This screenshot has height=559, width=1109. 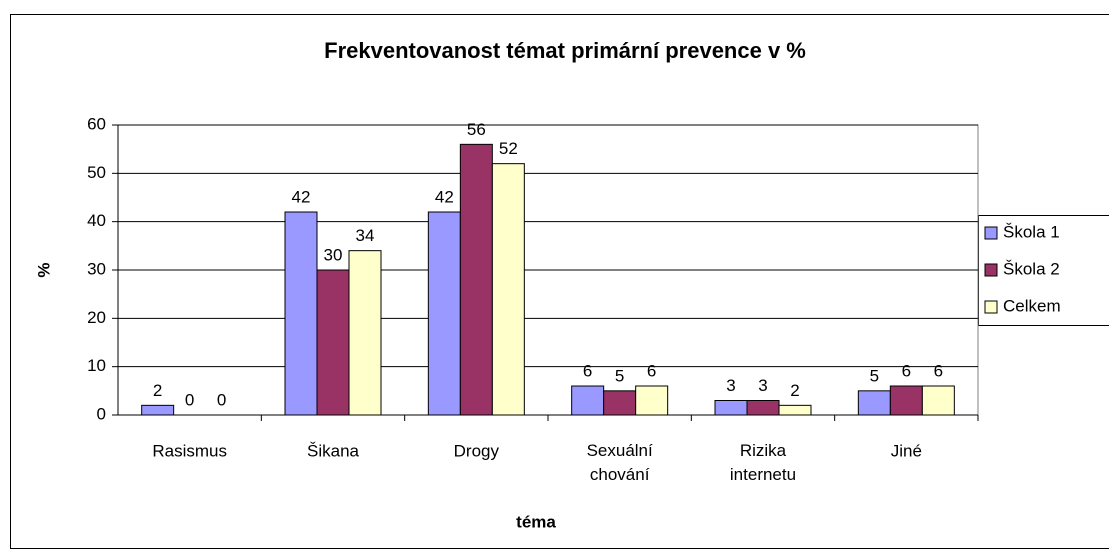 What do you see at coordinates (477, 450) in the screenshot?
I see `x-tick-label: Drogy` at bounding box center [477, 450].